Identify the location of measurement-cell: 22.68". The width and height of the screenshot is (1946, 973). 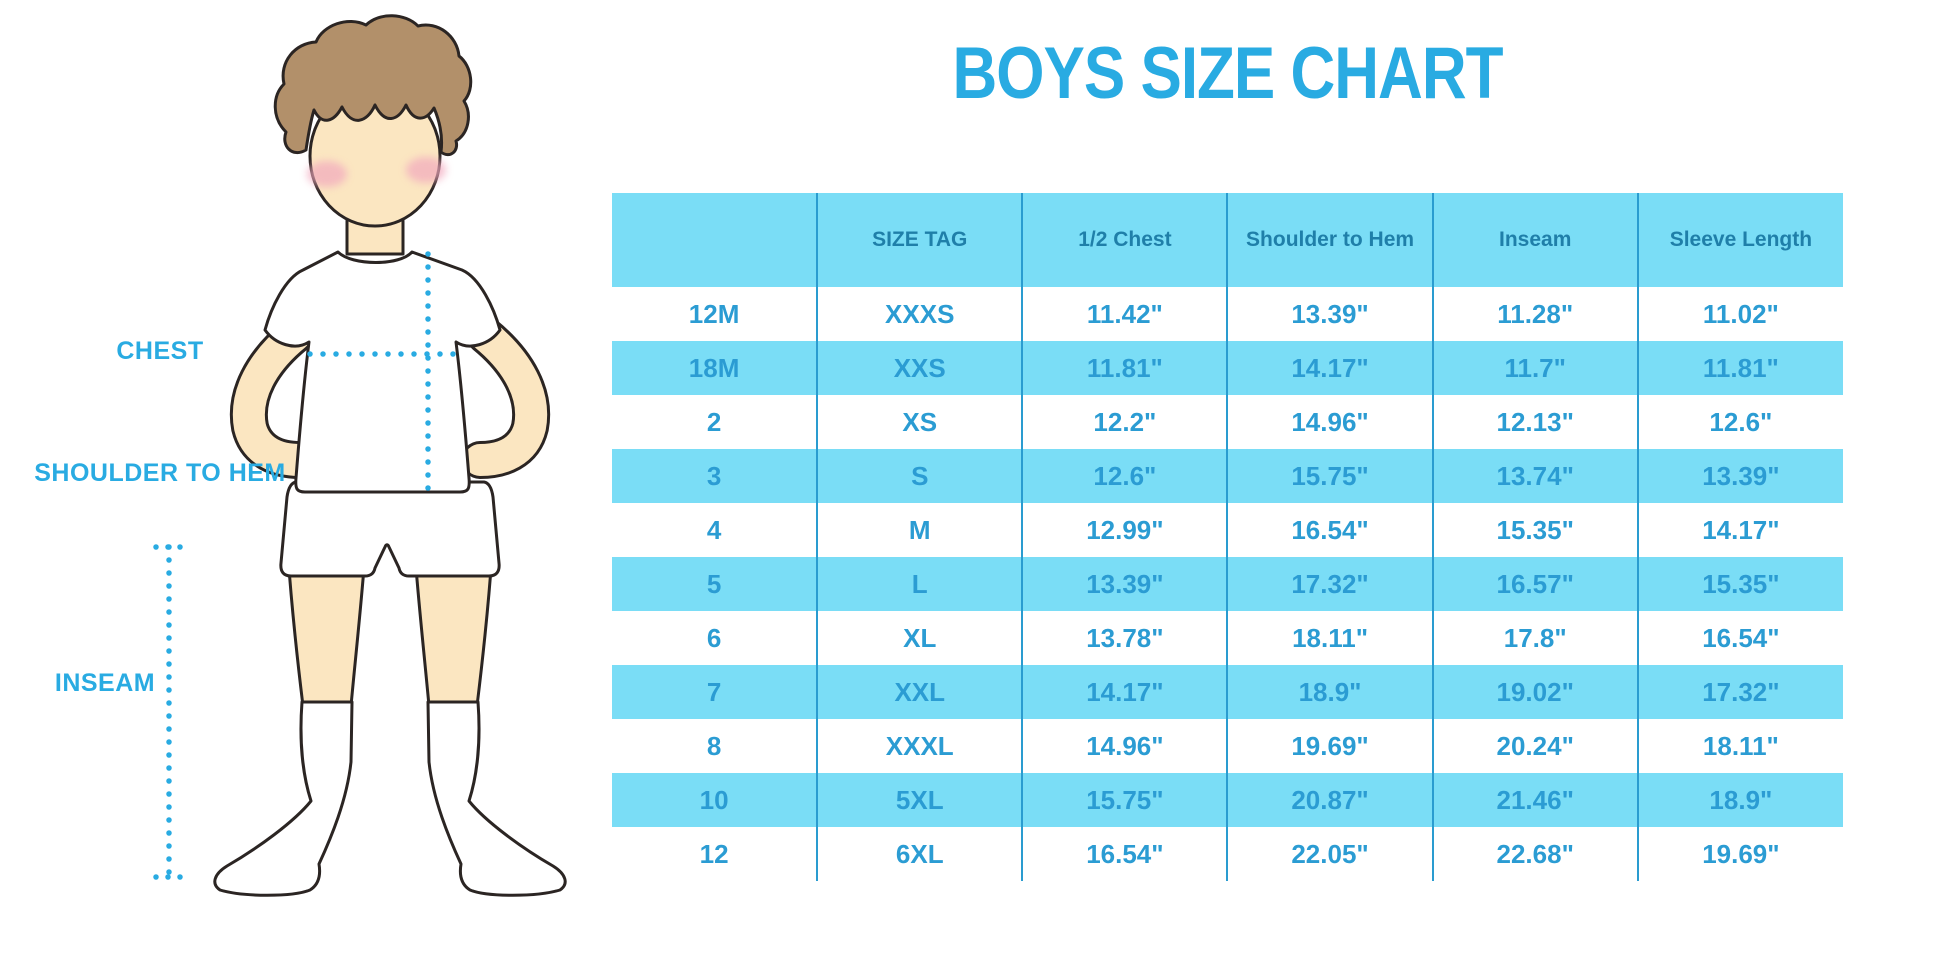
(1534, 854).